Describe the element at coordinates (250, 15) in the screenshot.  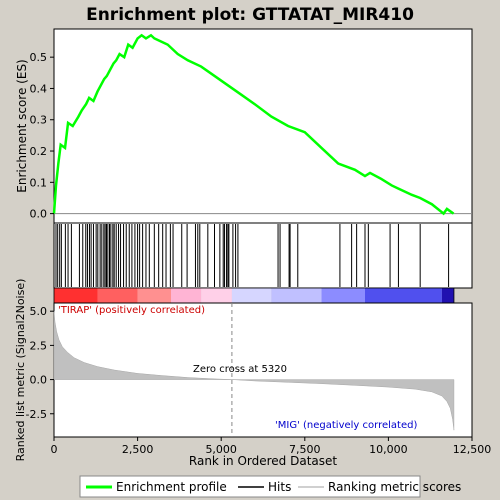
I see `chart-title: Enrichment plot: GTTATAT_MIR410` at that location.